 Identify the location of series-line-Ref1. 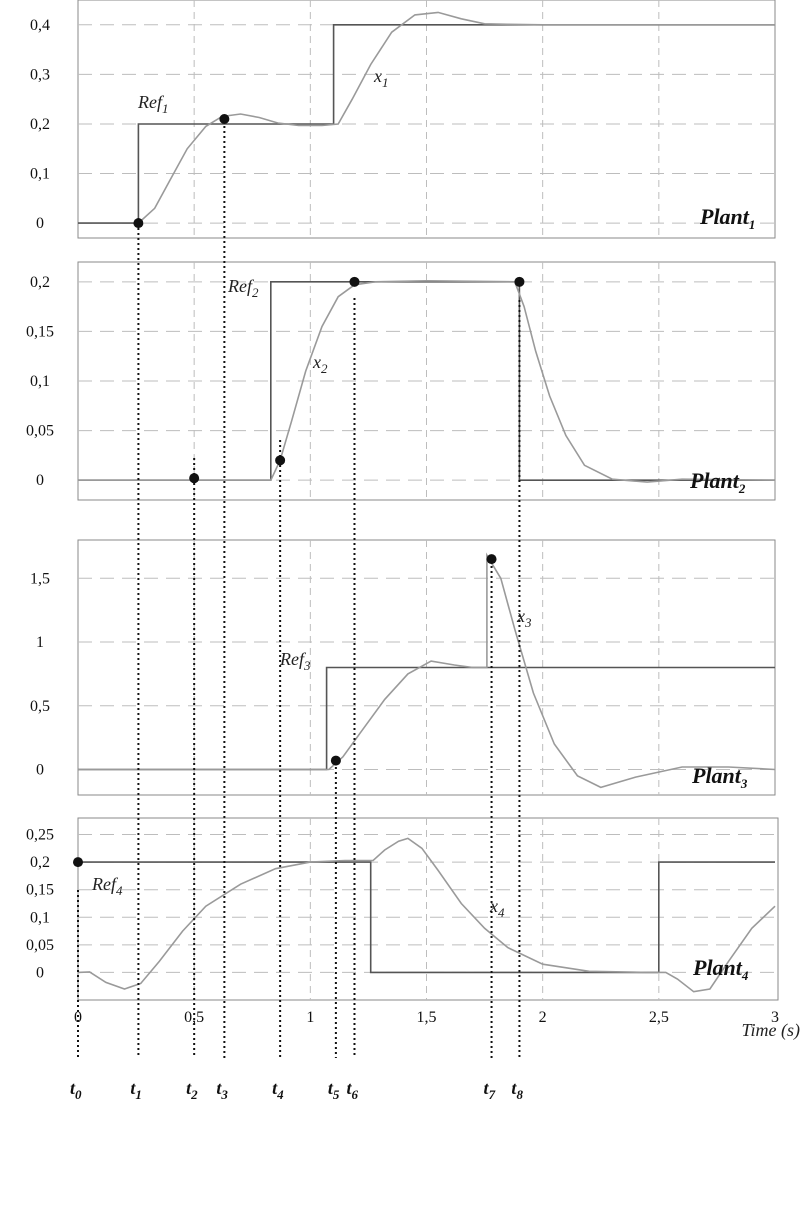
(426, 123).